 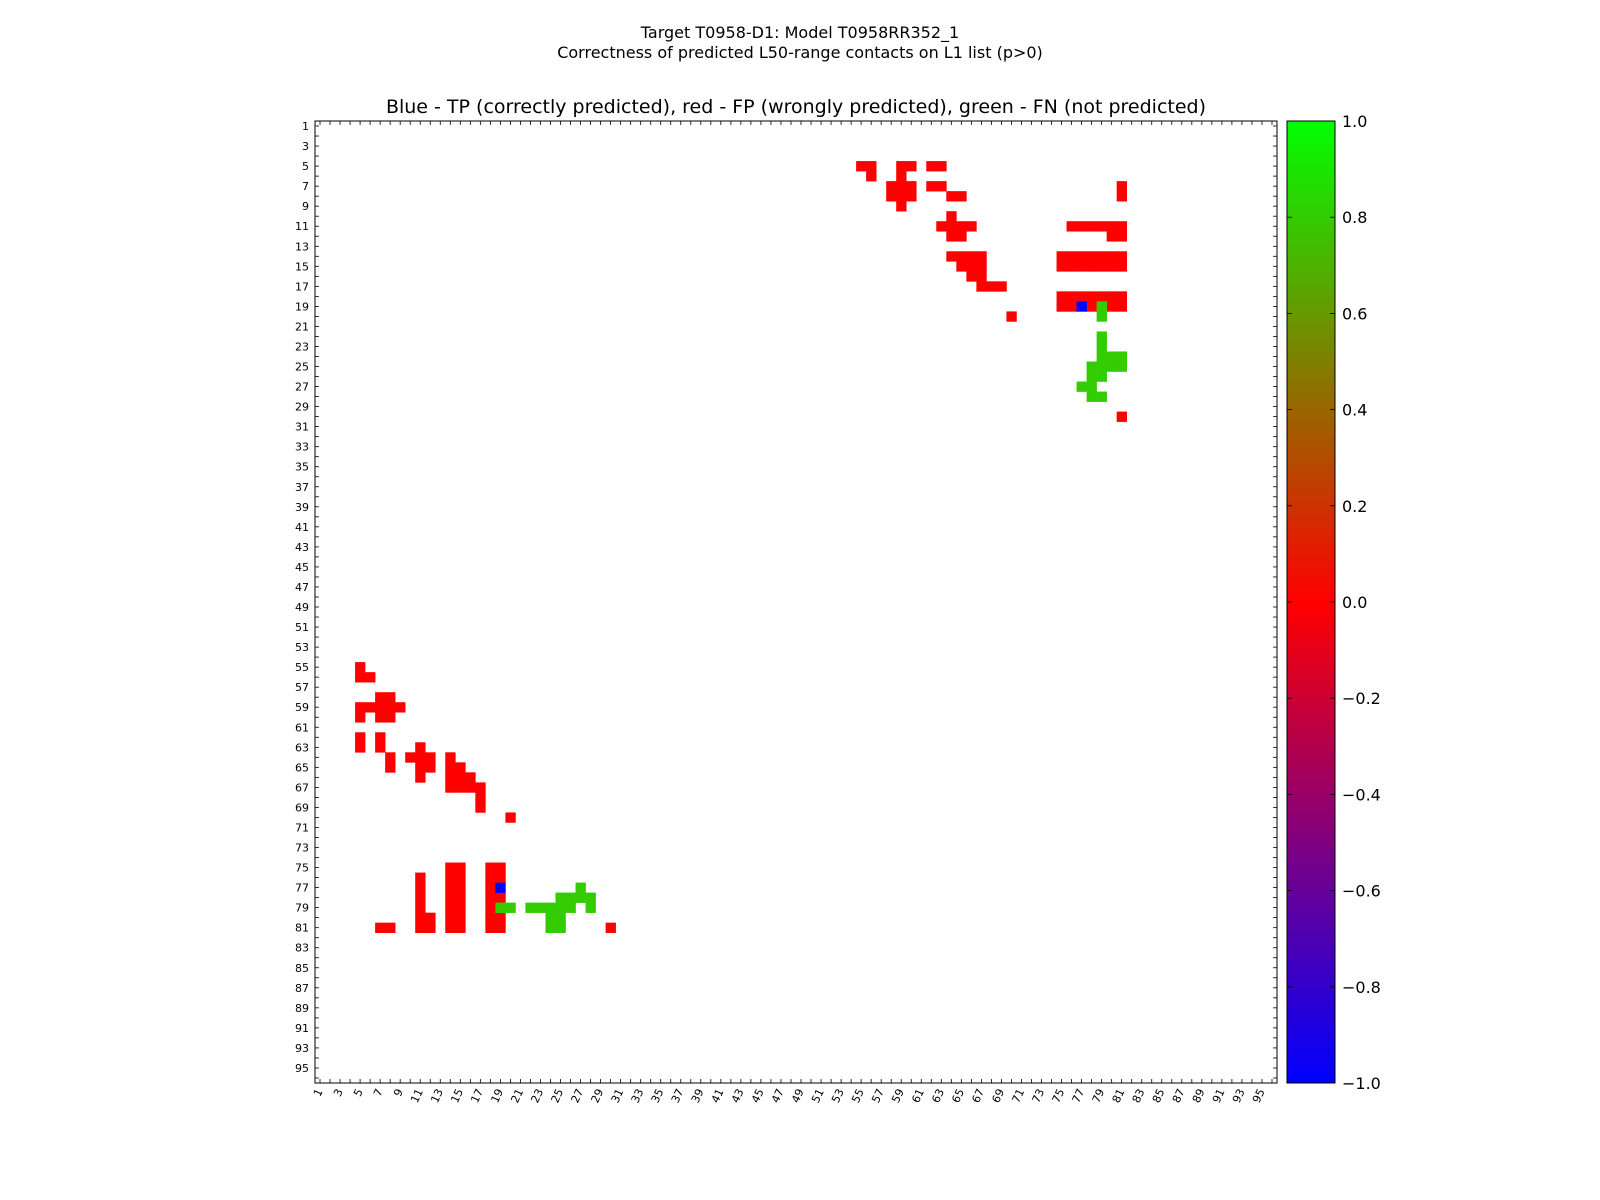 I want to click on y-tick-label: 89, so click(x=302, y=1008).